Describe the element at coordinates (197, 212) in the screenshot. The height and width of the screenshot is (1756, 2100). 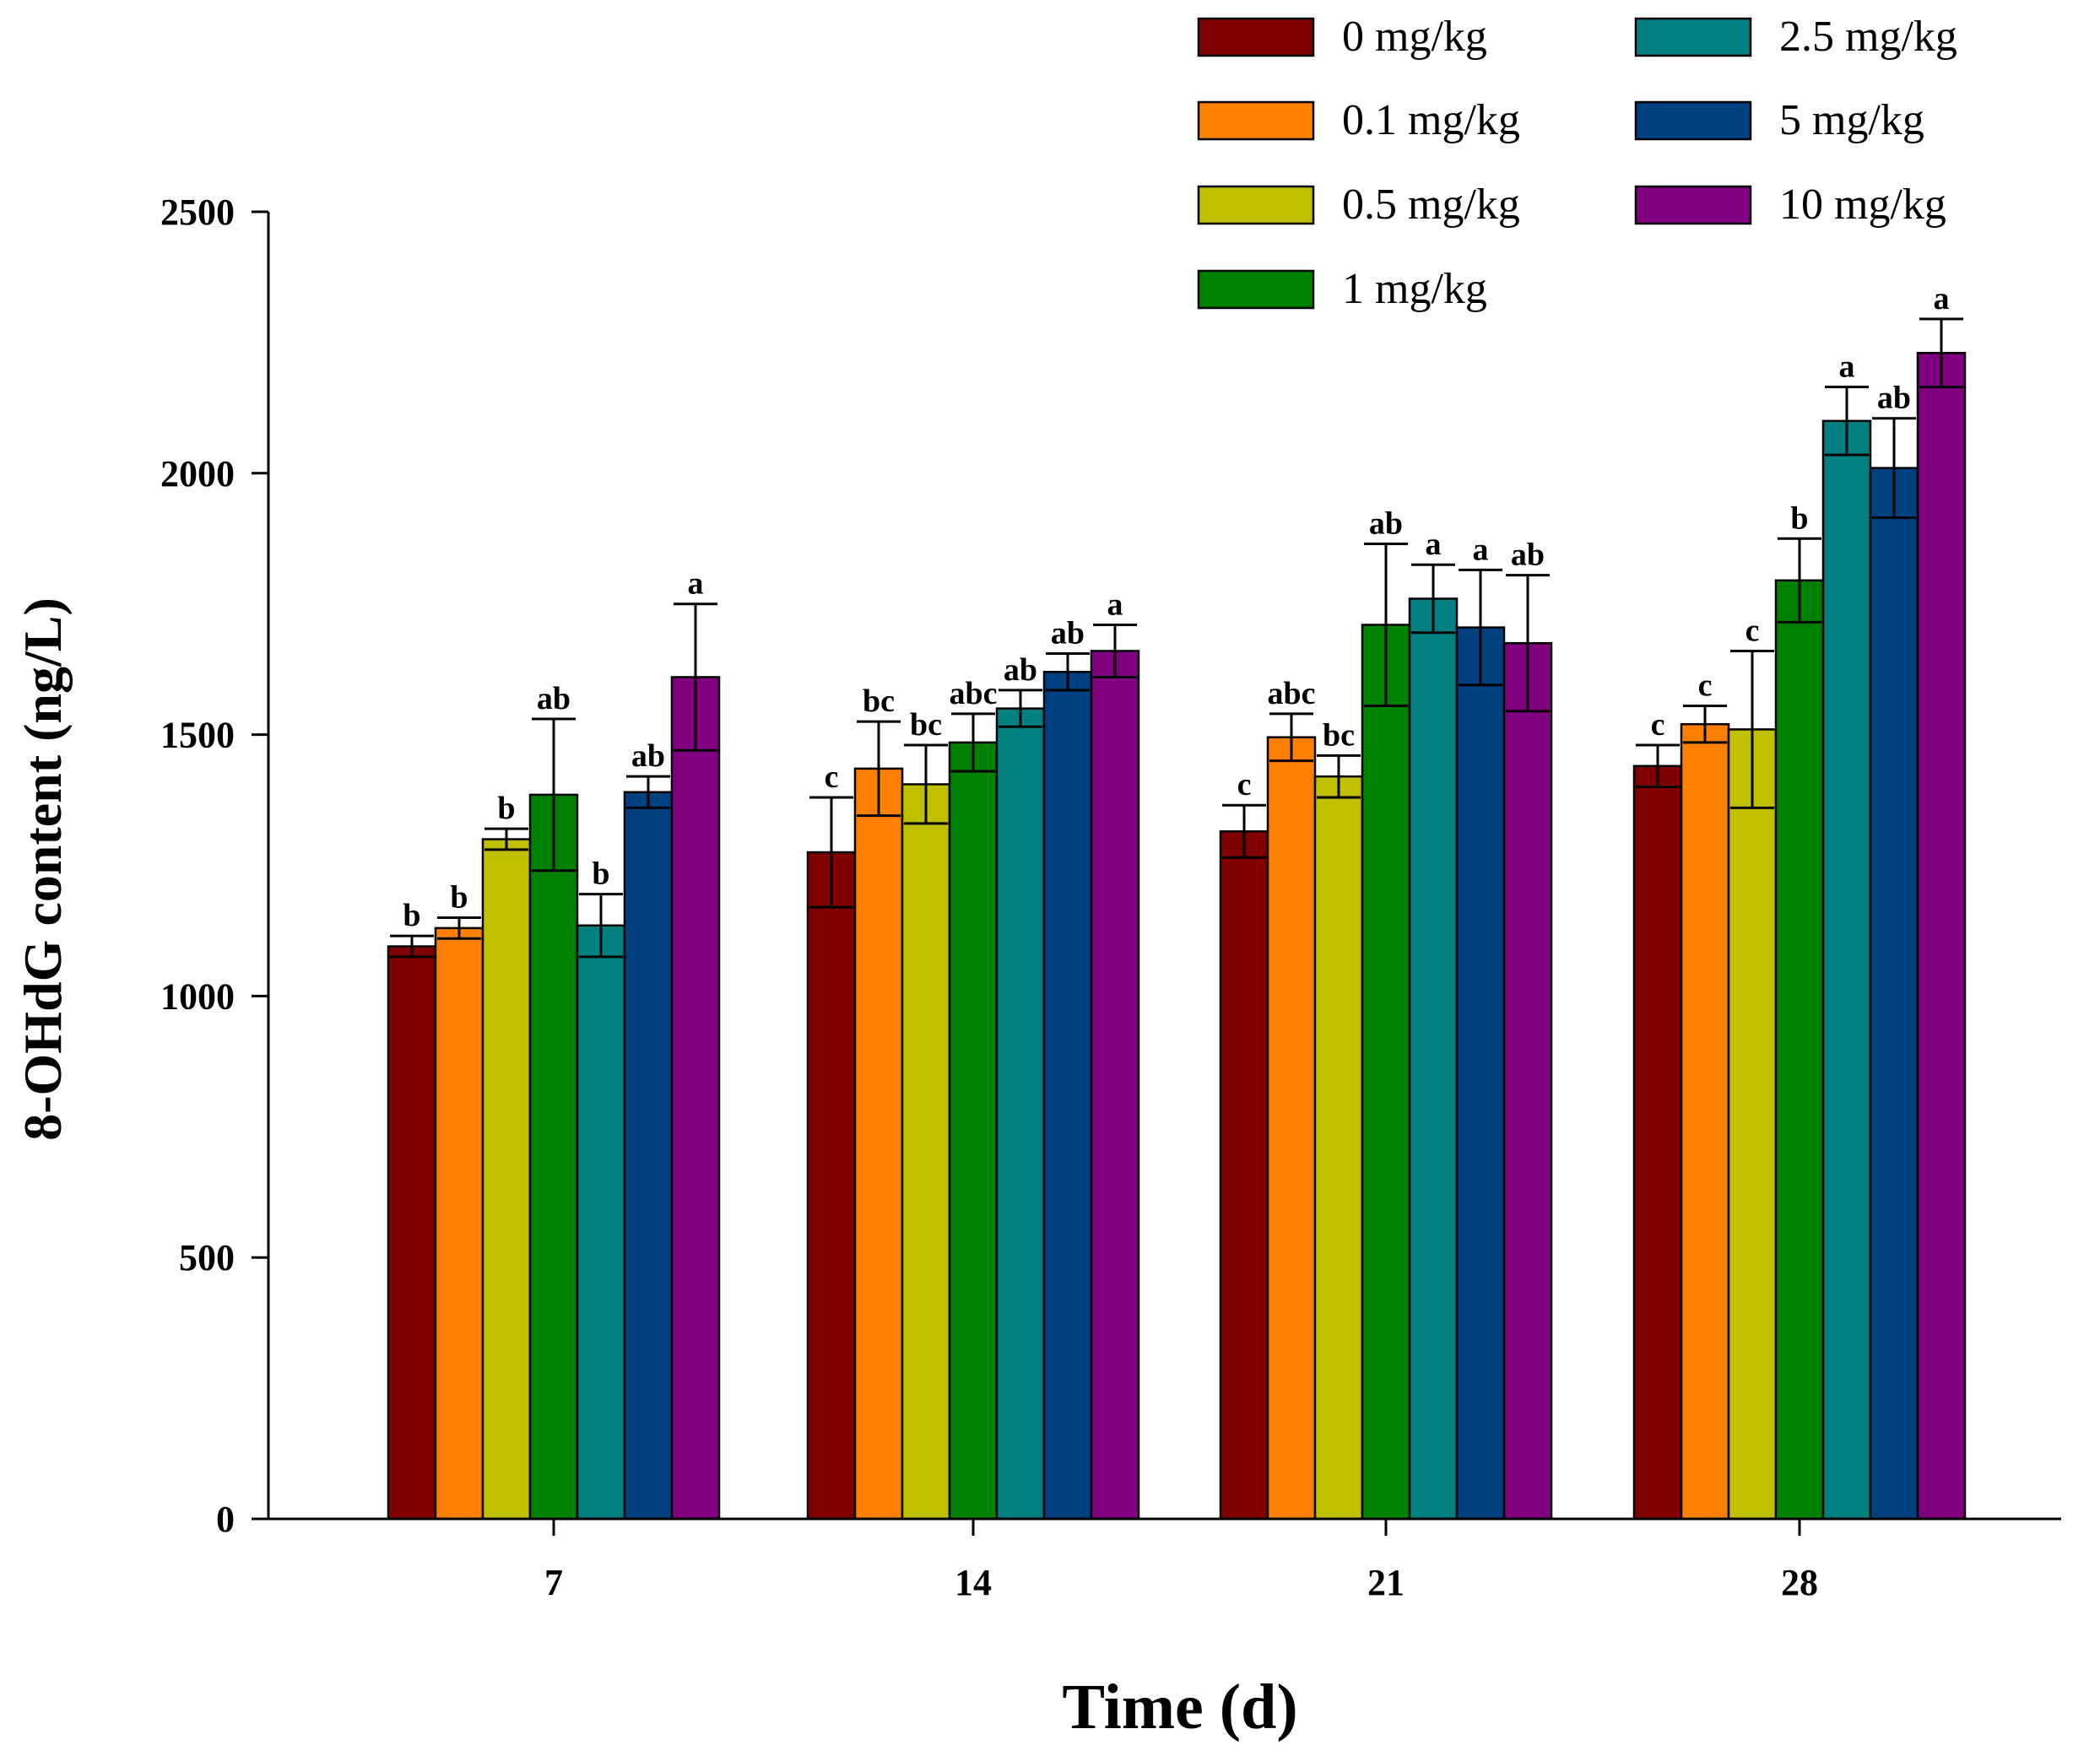
I see `y-tick-label-2500: 2500` at that location.